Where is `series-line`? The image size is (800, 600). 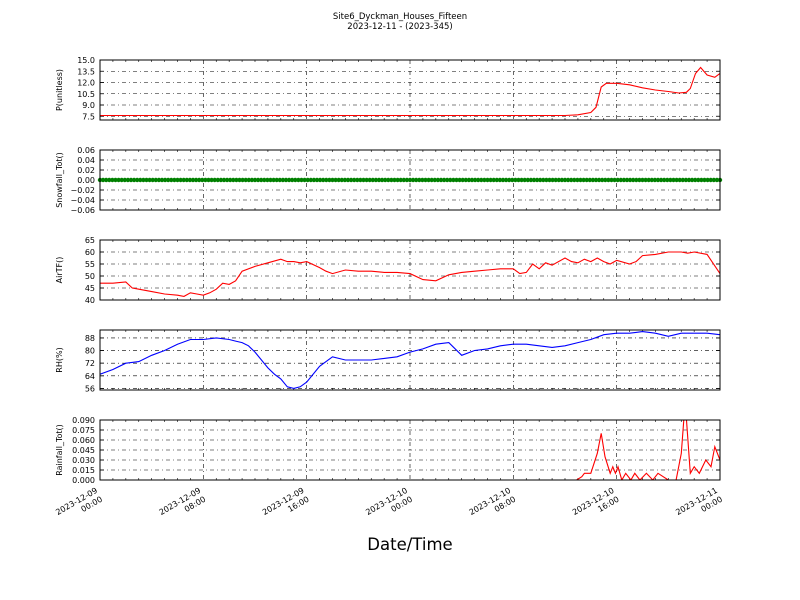
series-line is located at coordinates (410, 450).